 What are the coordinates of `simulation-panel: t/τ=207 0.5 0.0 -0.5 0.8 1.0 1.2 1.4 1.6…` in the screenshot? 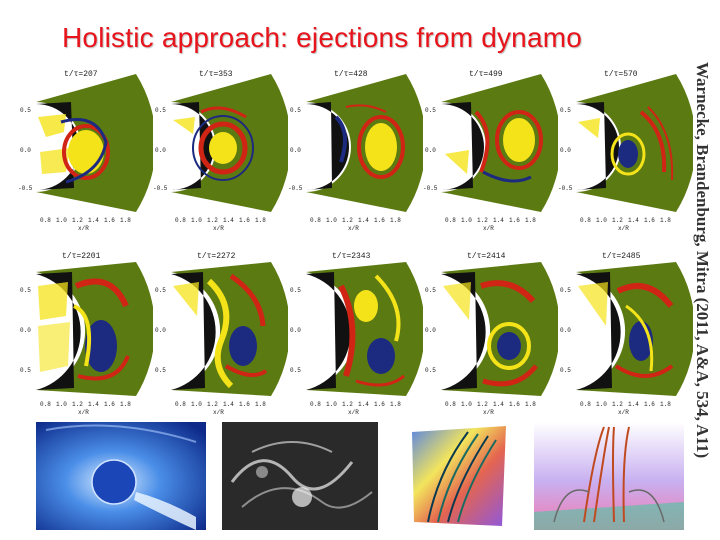 It's located at (84, 147).